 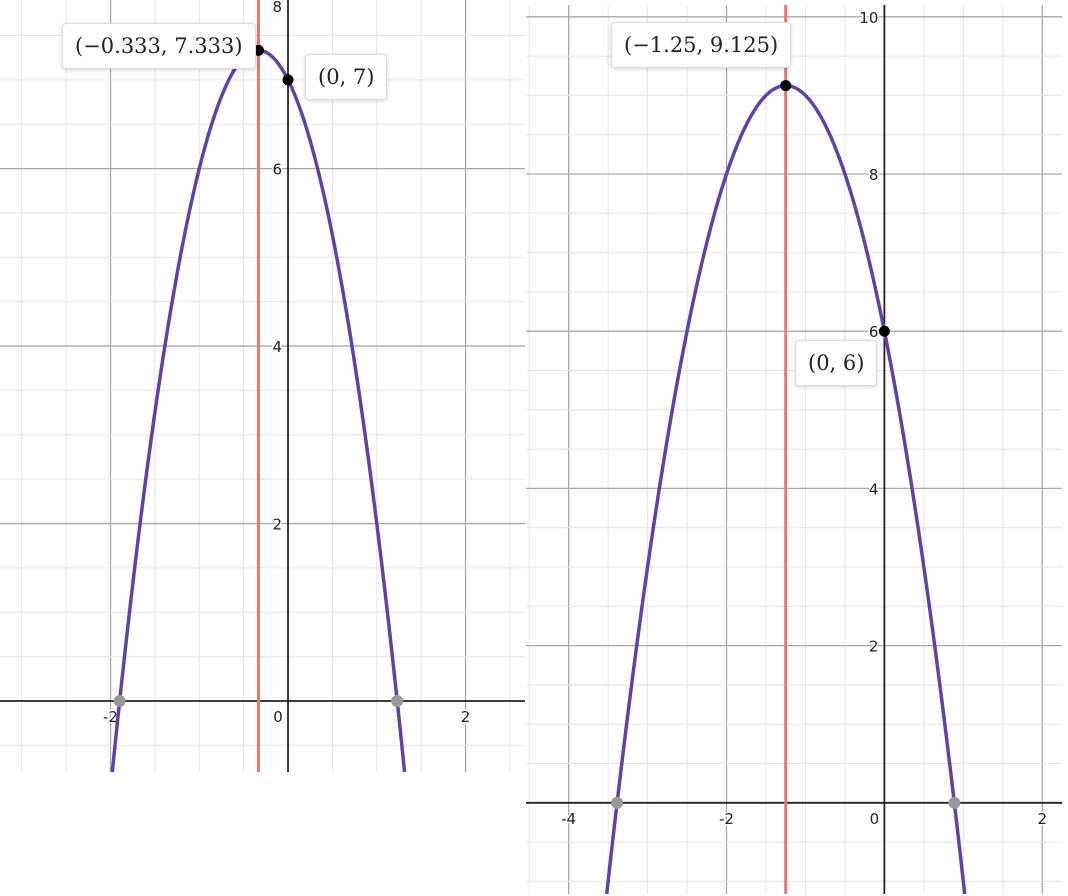 I want to click on x-tick-label: -4, so click(x=568, y=819).